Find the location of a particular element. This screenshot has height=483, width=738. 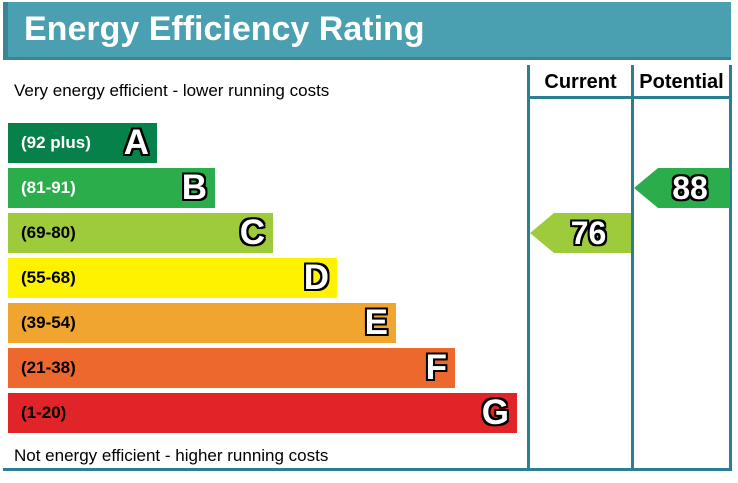

band-letter: E is located at coordinates (376, 322).